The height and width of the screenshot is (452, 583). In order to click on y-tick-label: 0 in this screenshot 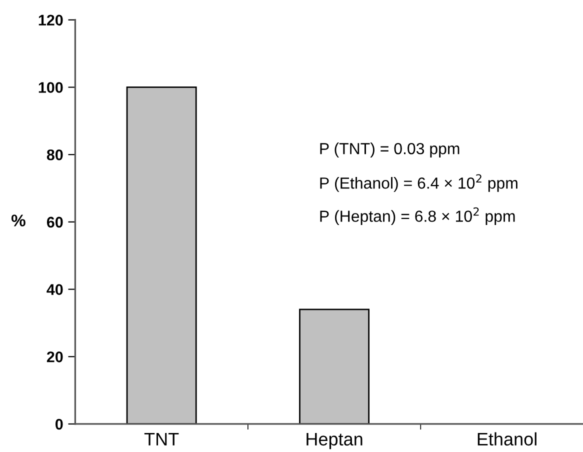, I will do `click(59, 424)`.